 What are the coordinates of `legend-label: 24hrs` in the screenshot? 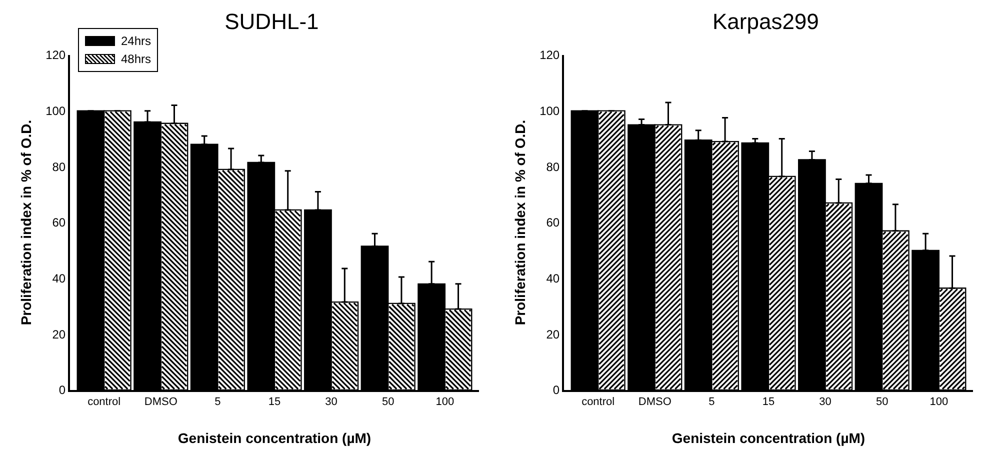 It's located at (136, 41).